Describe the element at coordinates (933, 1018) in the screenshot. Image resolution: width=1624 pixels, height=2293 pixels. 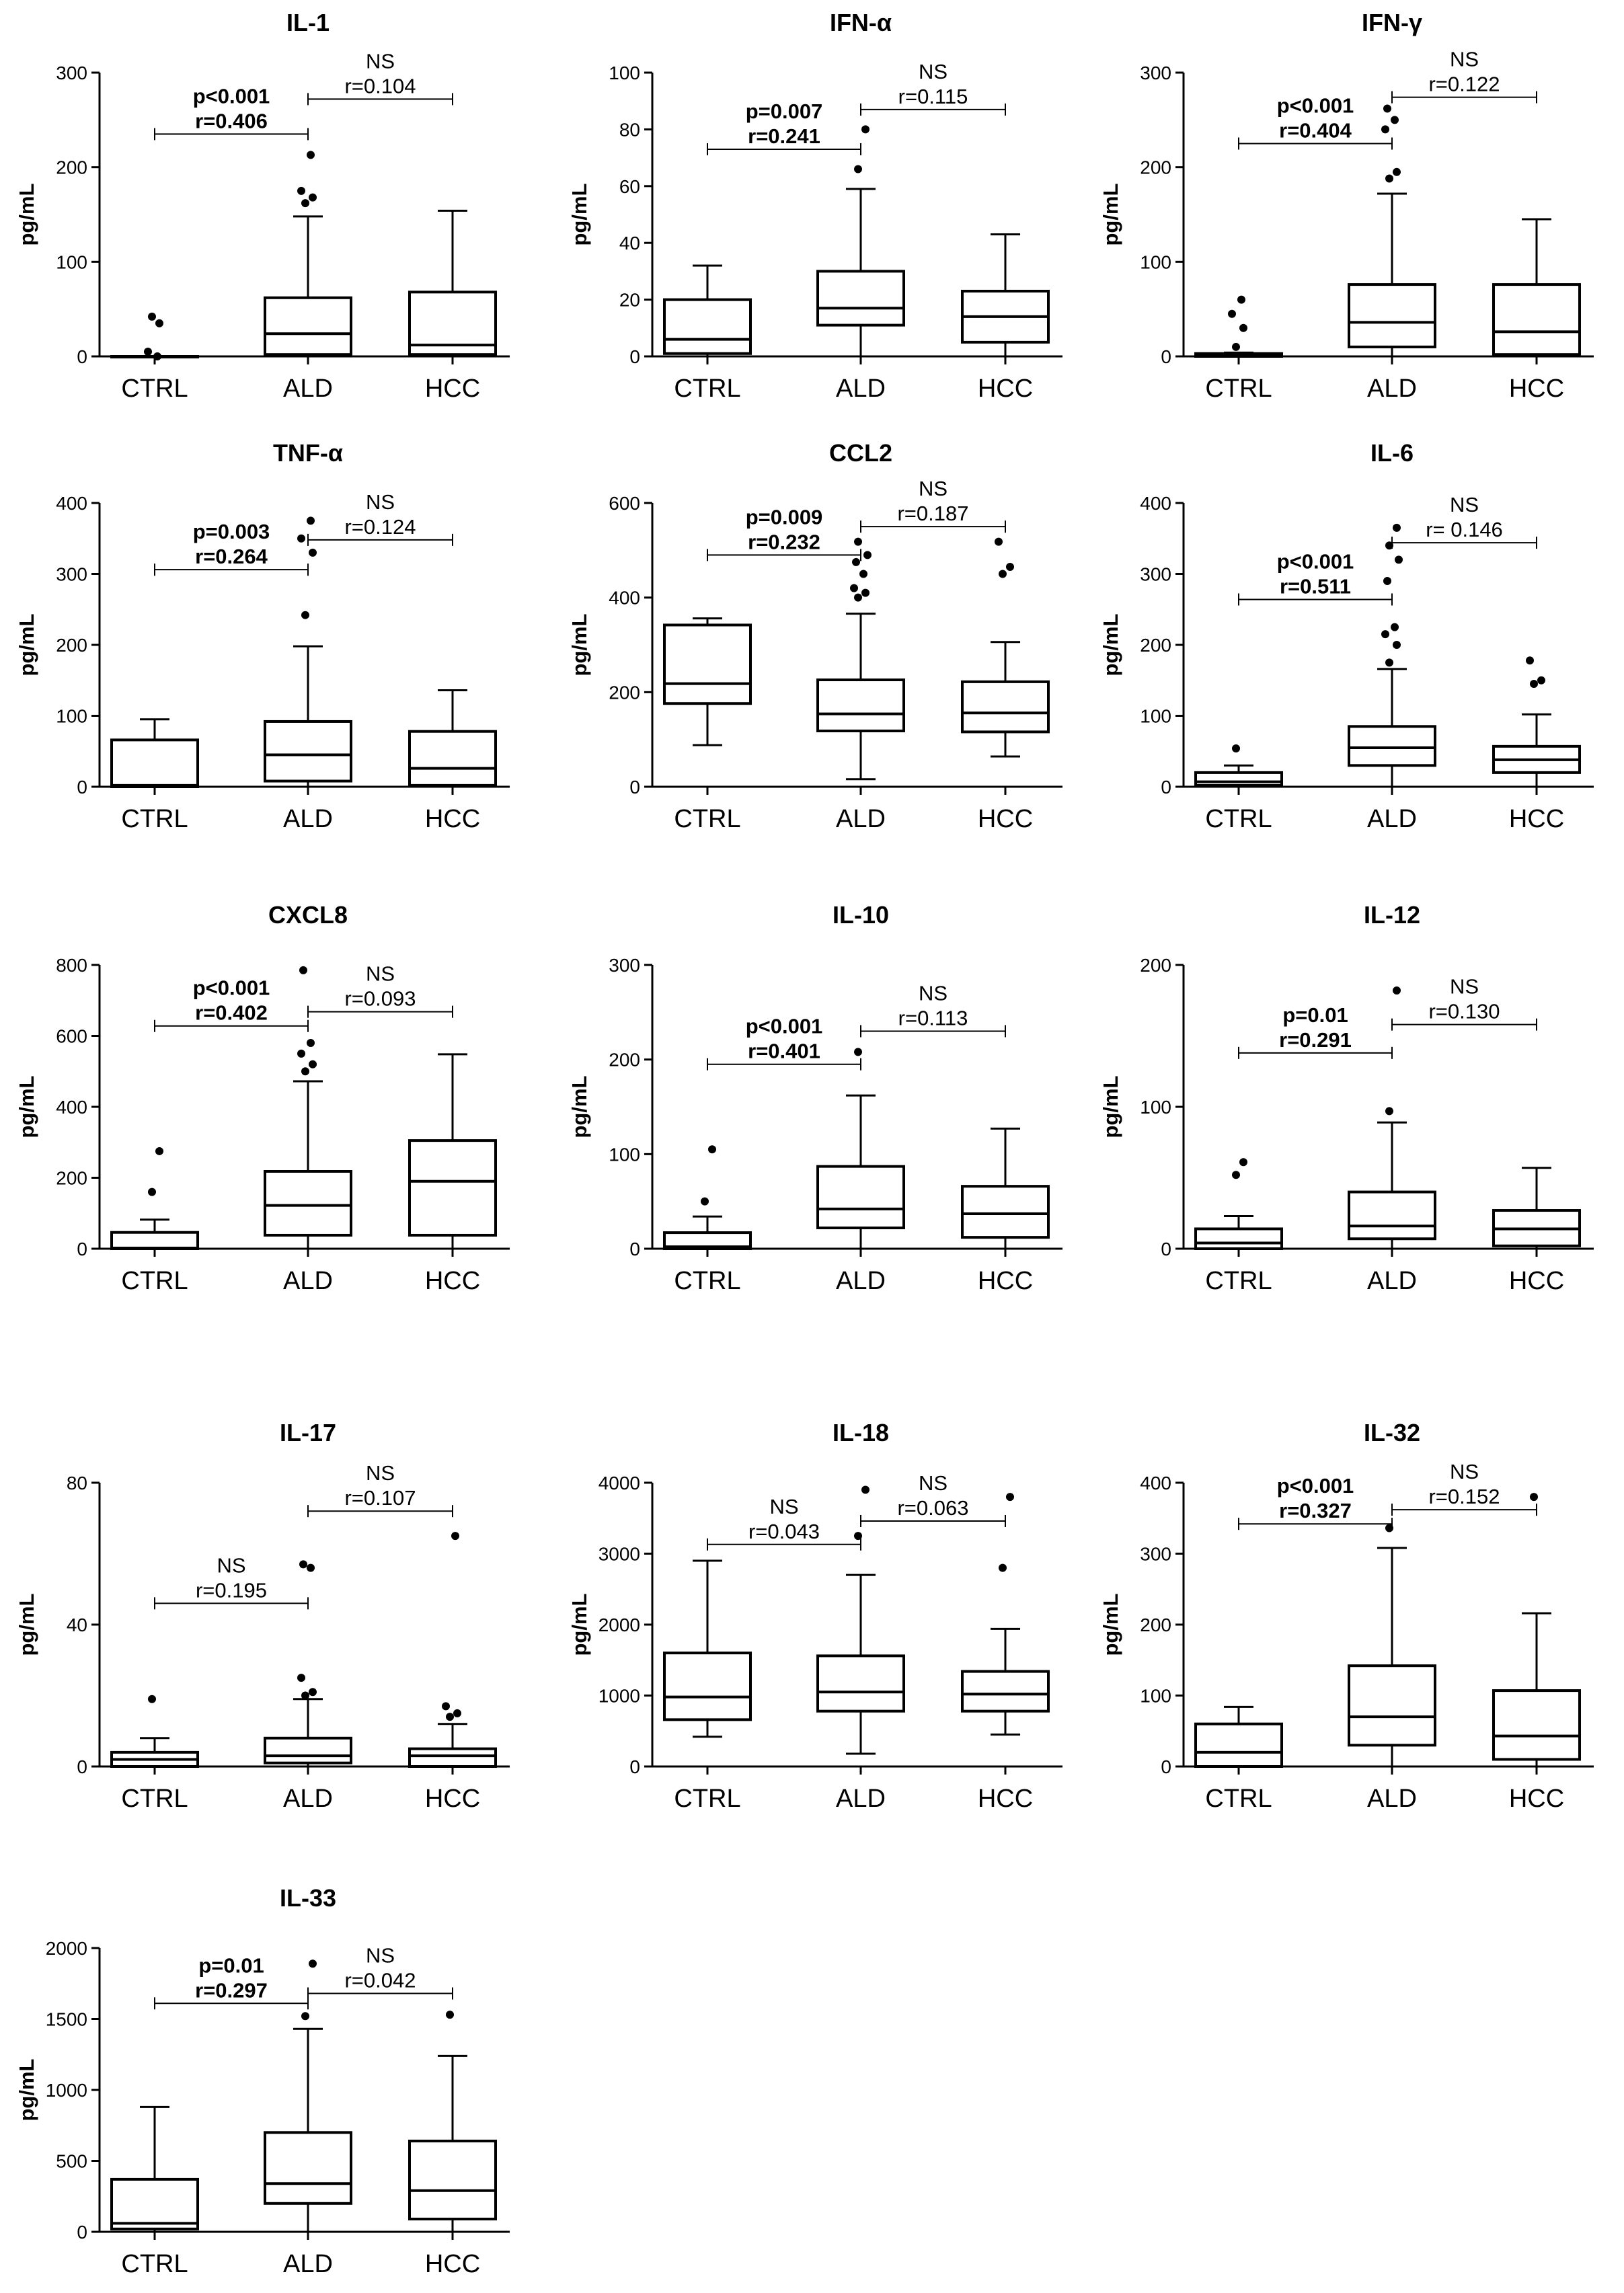
I see `comparison-stat-line-2: r=0.113` at that location.